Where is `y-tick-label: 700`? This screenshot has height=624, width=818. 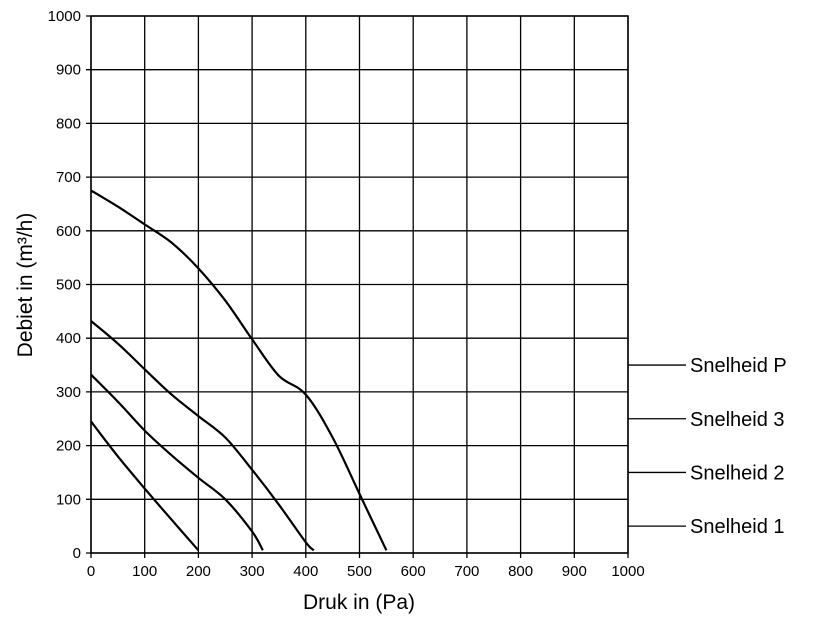 y-tick-label: 700 is located at coordinates (68, 177).